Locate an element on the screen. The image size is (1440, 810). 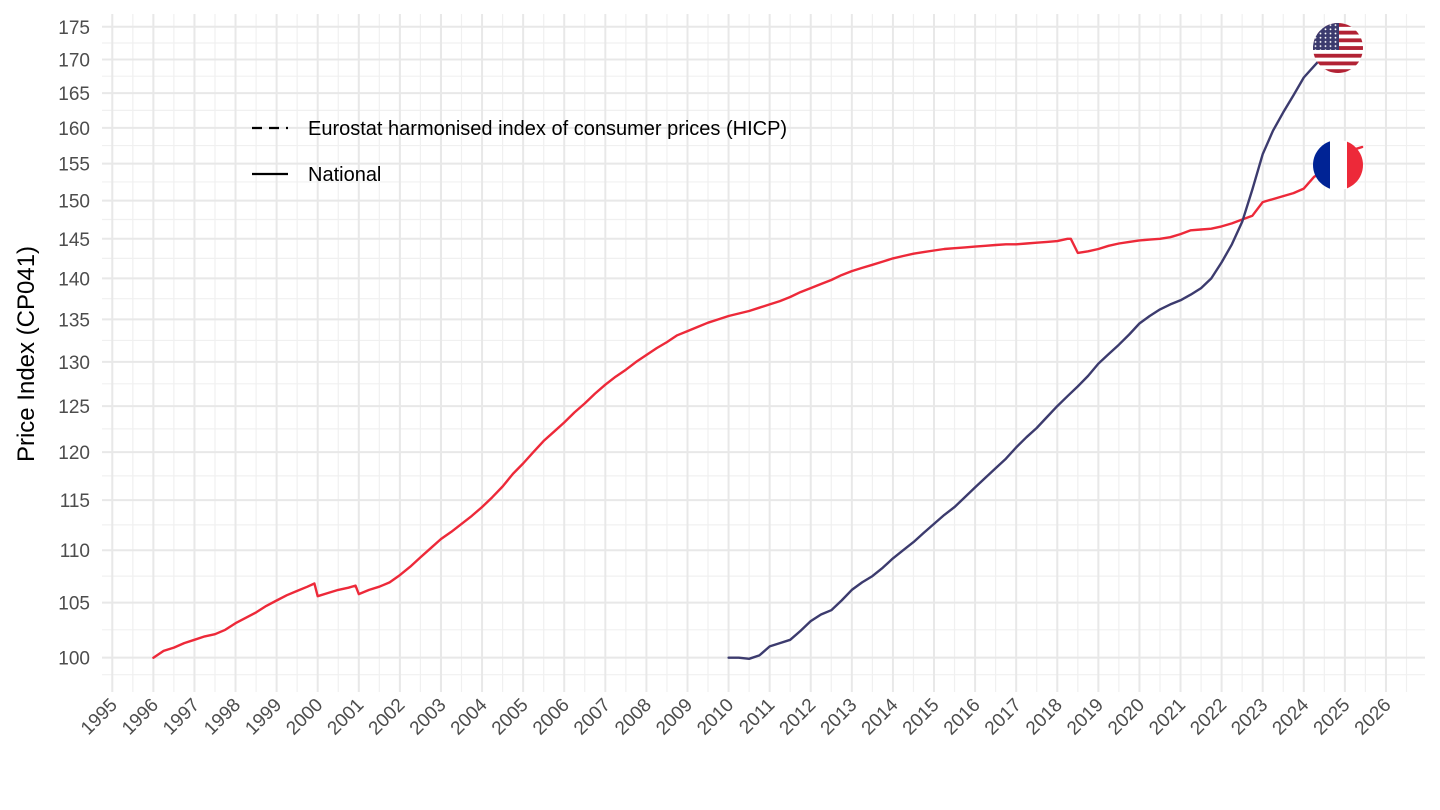
x-tick-label: 2015 is located at coordinates (921, 717).